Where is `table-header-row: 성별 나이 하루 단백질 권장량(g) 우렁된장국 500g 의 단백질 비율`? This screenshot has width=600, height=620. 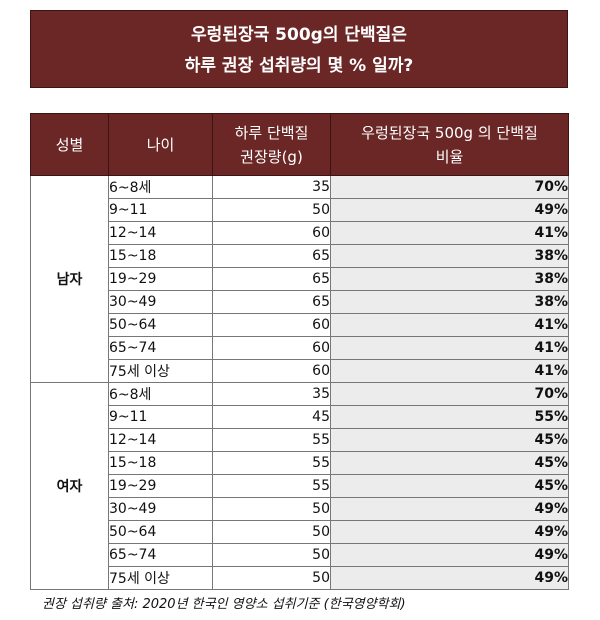
table-header-row: 성별 나이 하루 단백질 권장량(g) 우렁된장국 500g 의 단백질 비율 is located at coordinates (299, 144).